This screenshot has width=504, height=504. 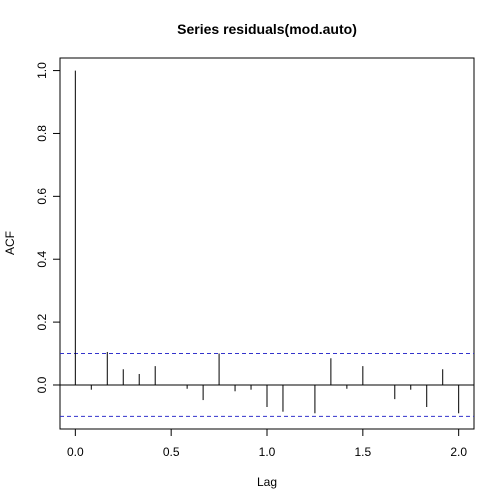 What do you see at coordinates (171, 452) in the screenshot?
I see `x-tick-label: 0.5` at bounding box center [171, 452].